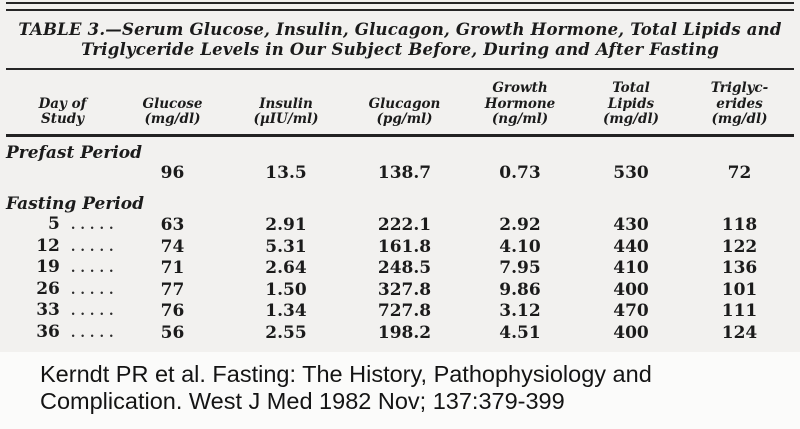  What do you see at coordinates (404, 172) in the screenshot?
I see `glucagon-value: 138.7` at bounding box center [404, 172].